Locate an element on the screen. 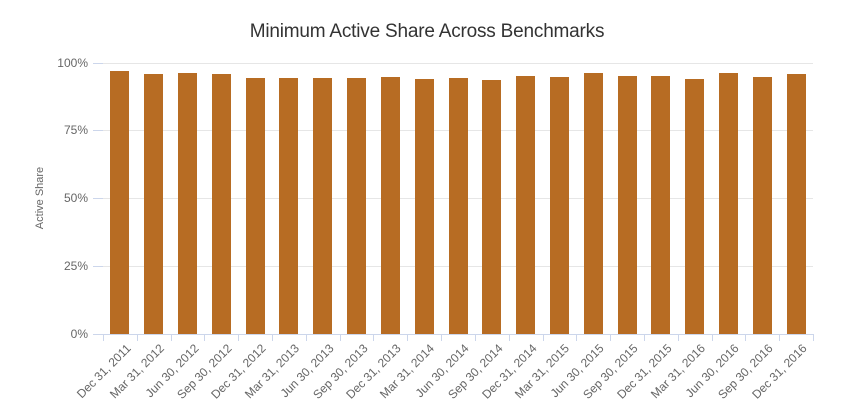 The width and height of the screenshot is (854, 410). bar-dec-31-2013 is located at coordinates (390, 205).